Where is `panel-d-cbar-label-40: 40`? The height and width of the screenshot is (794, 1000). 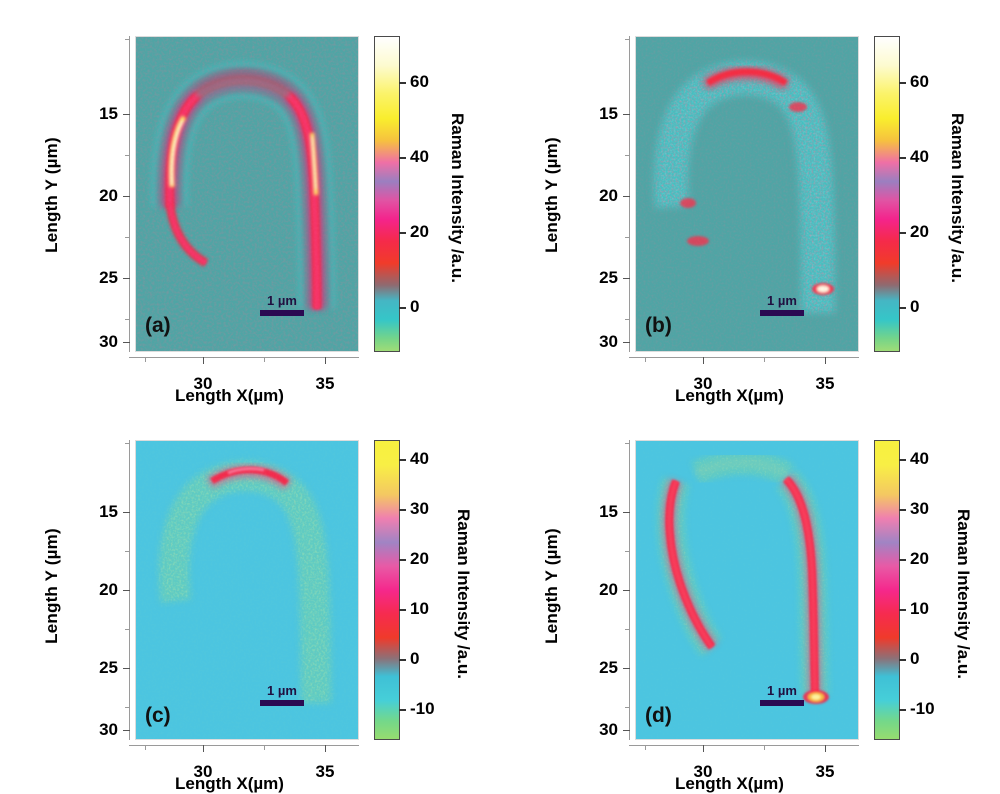 panel-d-cbar-label-40: 40 is located at coordinates (919, 458).